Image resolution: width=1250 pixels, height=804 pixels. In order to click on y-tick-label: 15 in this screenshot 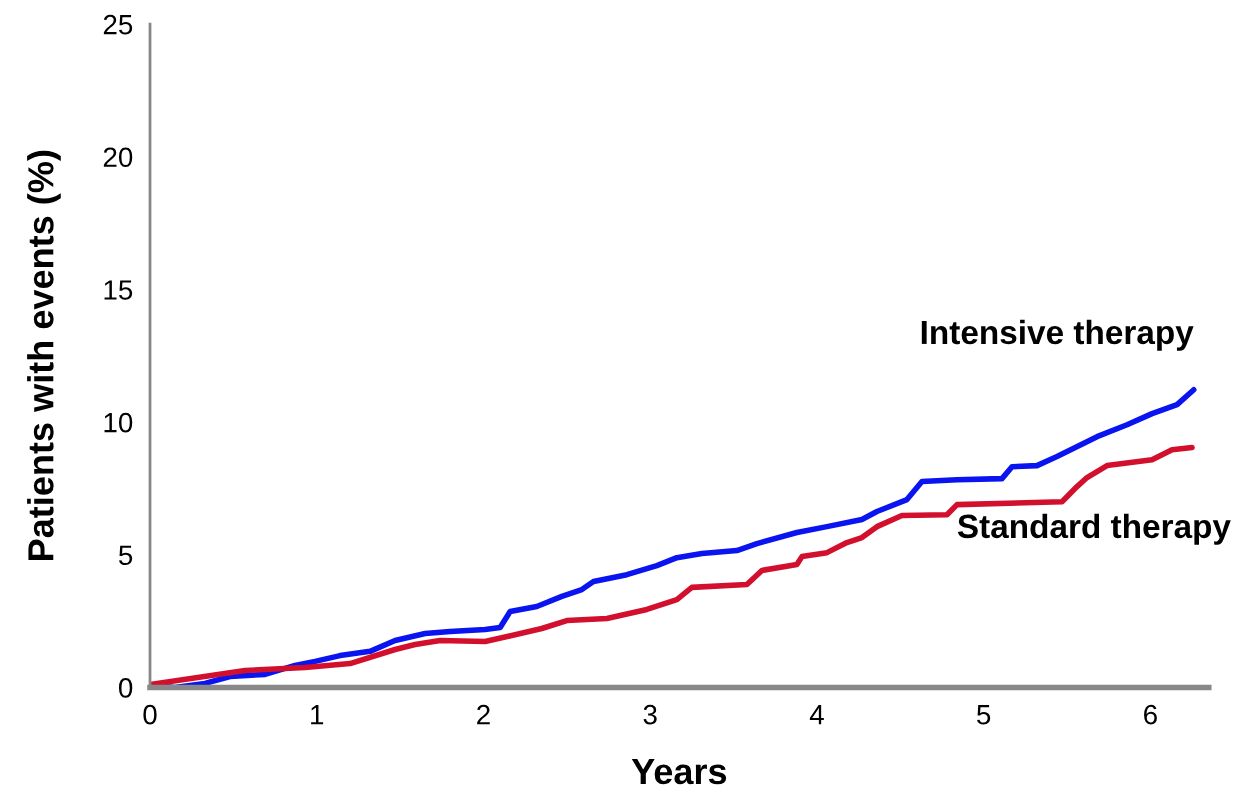, I will do `click(118, 290)`.